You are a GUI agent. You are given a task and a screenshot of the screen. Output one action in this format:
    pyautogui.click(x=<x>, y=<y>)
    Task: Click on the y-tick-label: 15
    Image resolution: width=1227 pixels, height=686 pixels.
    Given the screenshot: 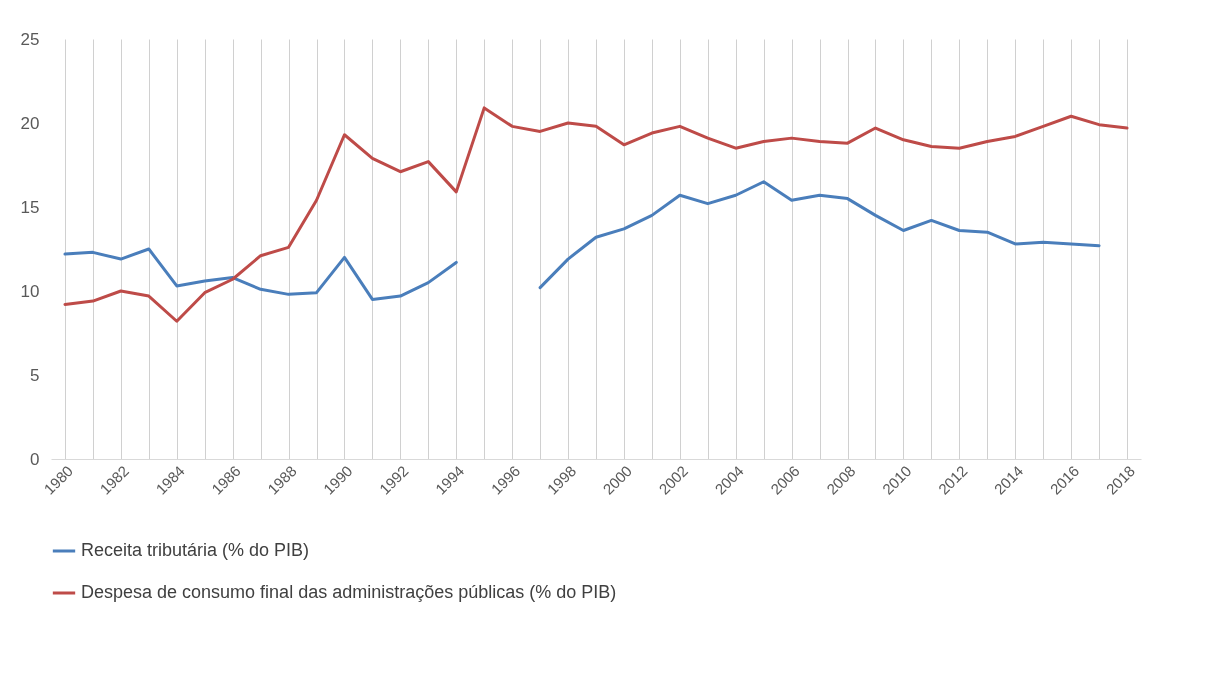 What is the action you would take?
    pyautogui.click(x=30, y=207)
    